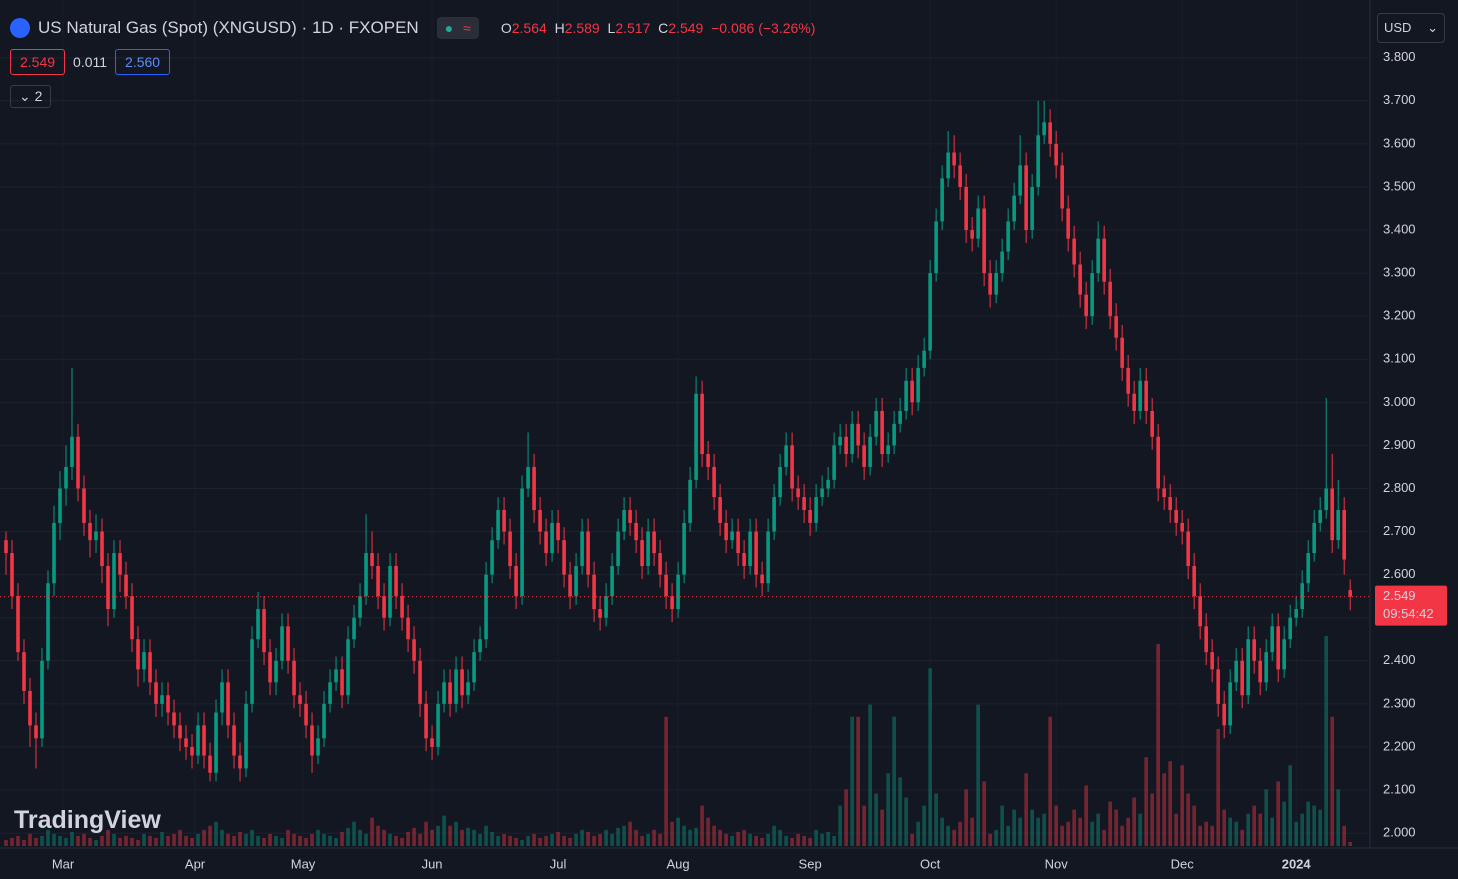 This screenshot has width=1458, height=879. I want to click on x-tick-label: Nov, so click(1057, 863).